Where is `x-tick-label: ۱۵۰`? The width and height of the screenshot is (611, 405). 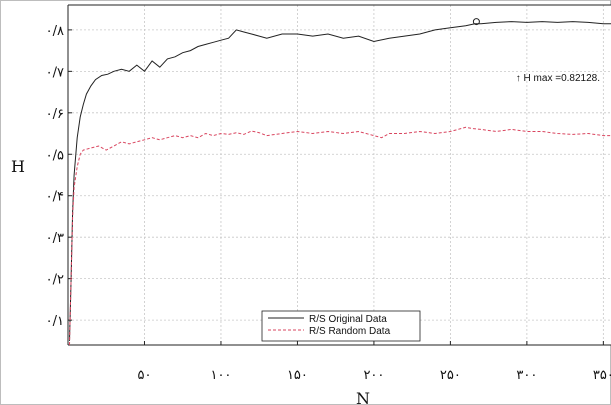
x-tick-label: ۱۵۰ is located at coordinates (297, 375).